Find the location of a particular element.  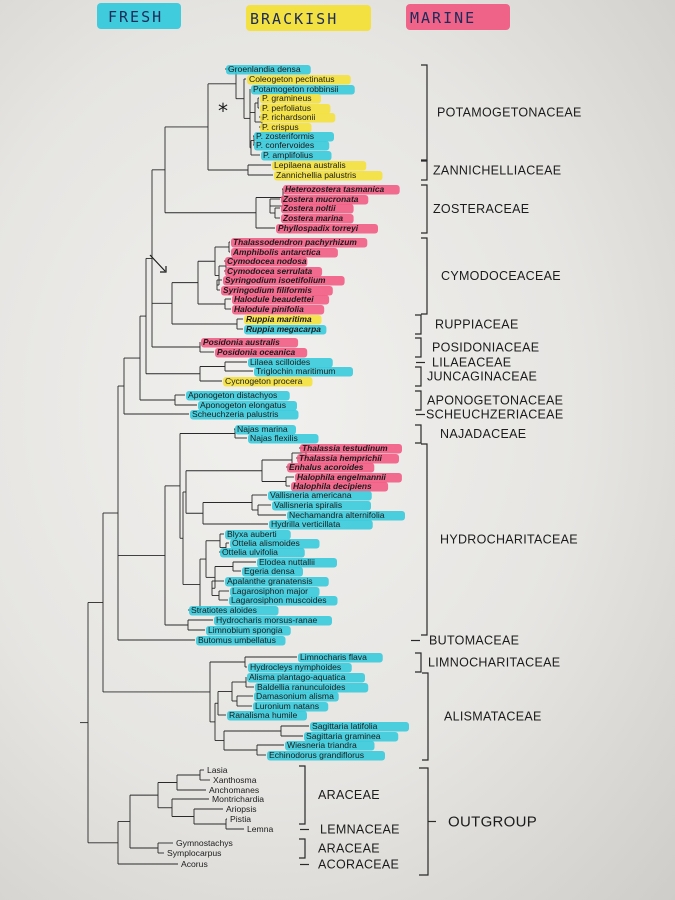

taxon-label: Nechamandra alternifolia is located at coordinates (337, 515).